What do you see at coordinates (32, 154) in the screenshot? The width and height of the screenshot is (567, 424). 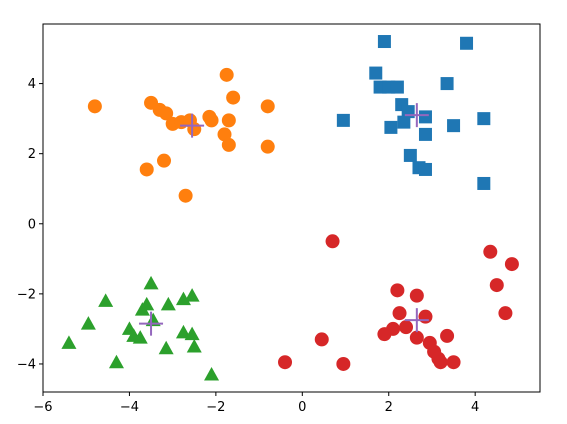 I see `y-tick-label: 2` at bounding box center [32, 154].